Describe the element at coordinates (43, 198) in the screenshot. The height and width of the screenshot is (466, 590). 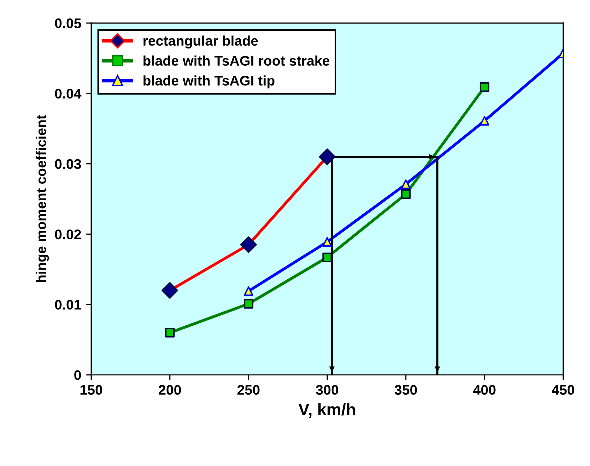
I see `y-axis-title: hinge moment coefficient` at that location.